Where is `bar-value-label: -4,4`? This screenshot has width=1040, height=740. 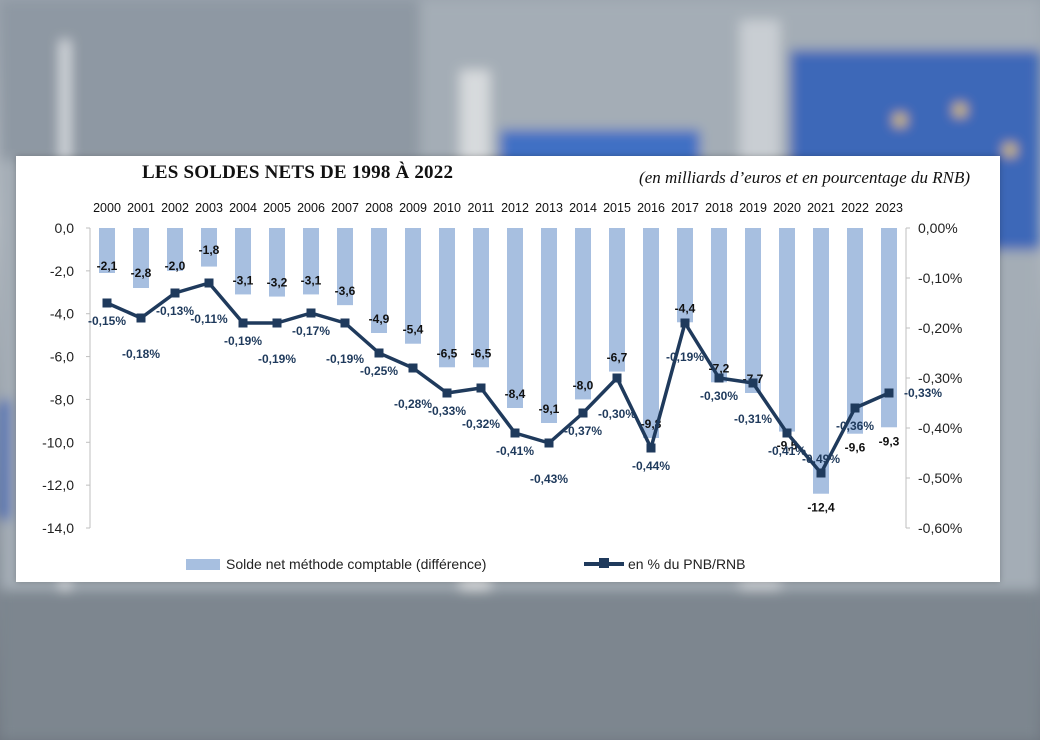
bar-value-label: -4,4 is located at coordinates (685, 308).